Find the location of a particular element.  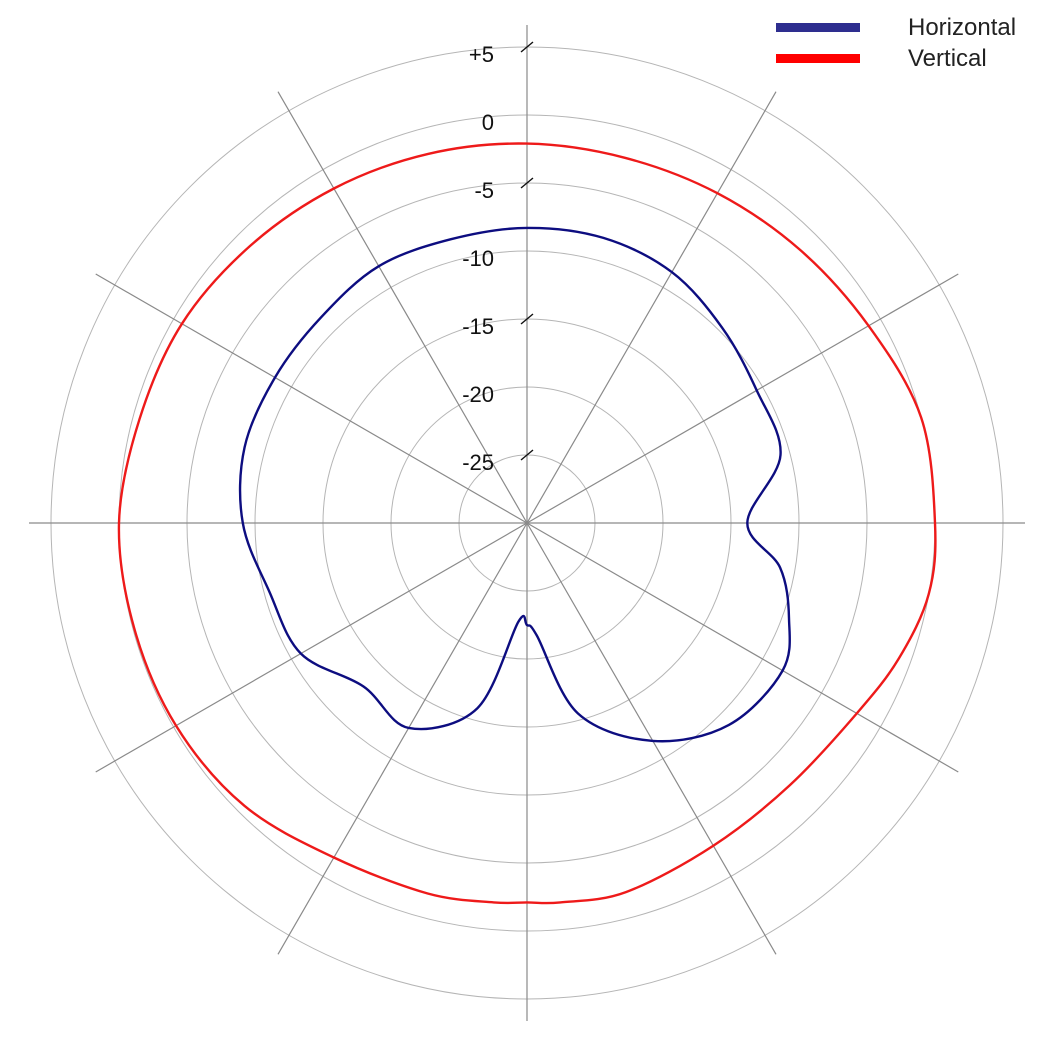

radial-tick-label: -10 is located at coordinates (478, 258).